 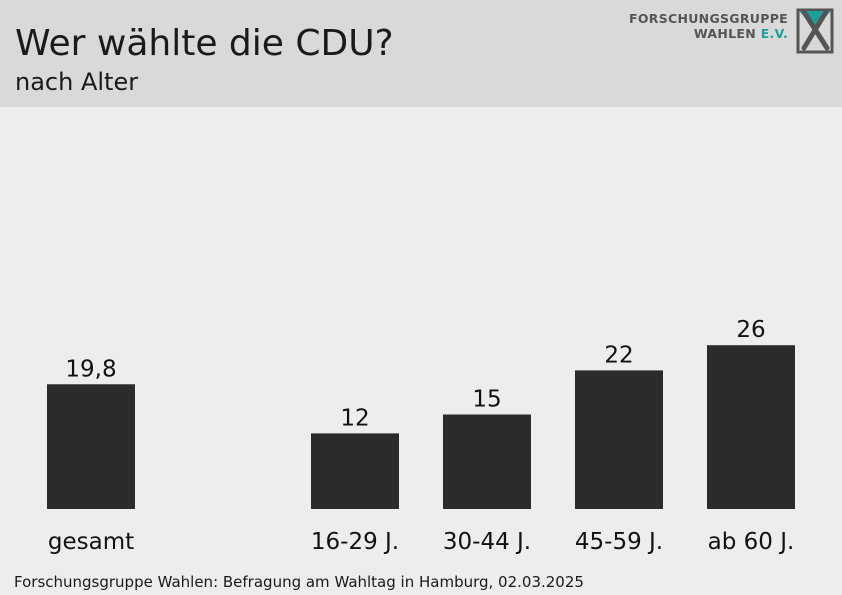 What do you see at coordinates (487, 542) in the screenshot?
I see `category-label-2: 30-44 J.` at bounding box center [487, 542].